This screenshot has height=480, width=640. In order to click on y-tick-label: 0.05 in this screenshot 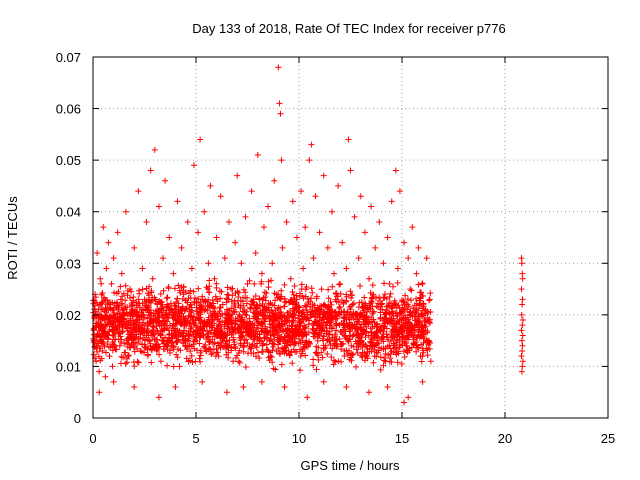, I will do `click(68, 160)`.